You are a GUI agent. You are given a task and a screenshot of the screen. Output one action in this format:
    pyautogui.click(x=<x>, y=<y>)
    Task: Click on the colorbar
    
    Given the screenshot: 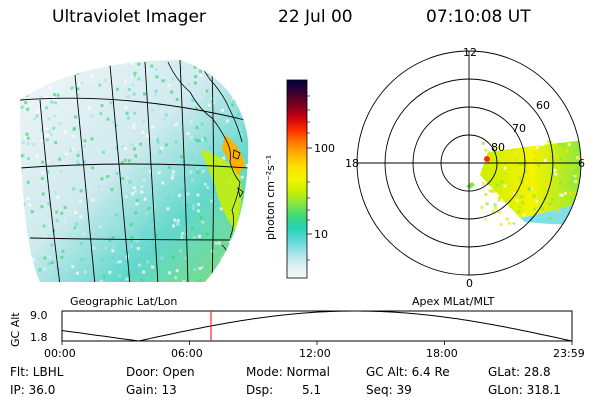 What is the action you would take?
    pyautogui.click(x=299, y=179)
    